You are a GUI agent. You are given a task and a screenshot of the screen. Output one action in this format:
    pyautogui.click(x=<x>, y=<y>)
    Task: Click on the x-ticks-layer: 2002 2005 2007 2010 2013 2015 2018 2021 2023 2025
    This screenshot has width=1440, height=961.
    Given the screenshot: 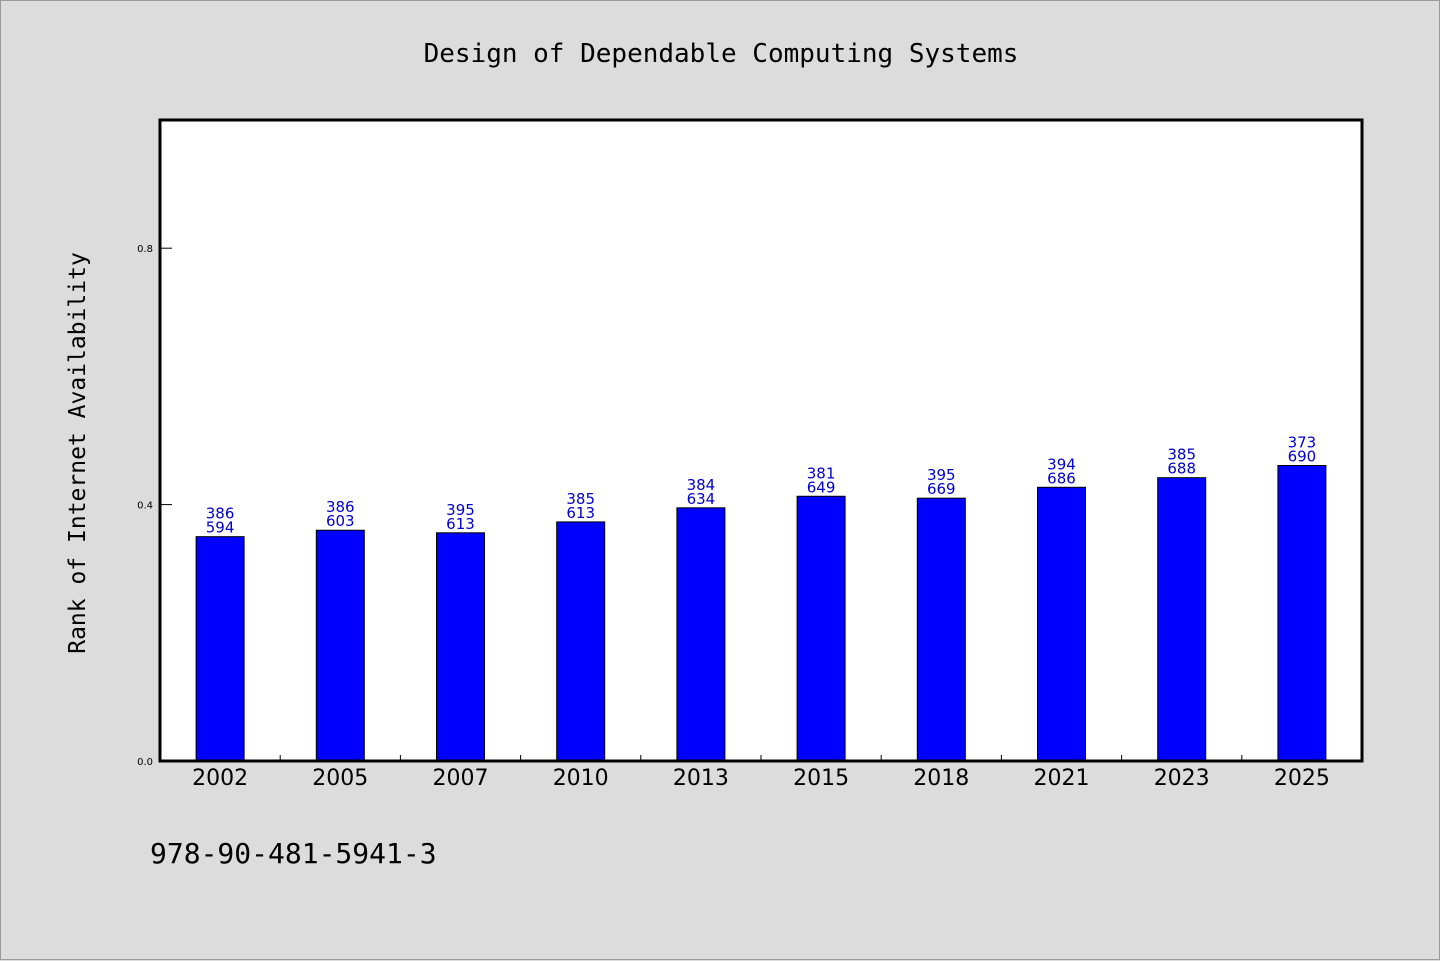 What is the action you would take?
    pyautogui.click(x=761, y=773)
    